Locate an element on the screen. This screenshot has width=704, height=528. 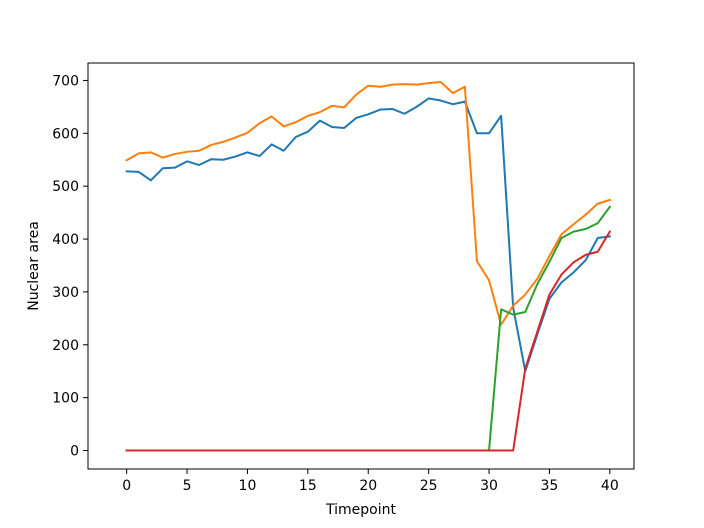
x-tick-label: 0 is located at coordinates (126, 486).